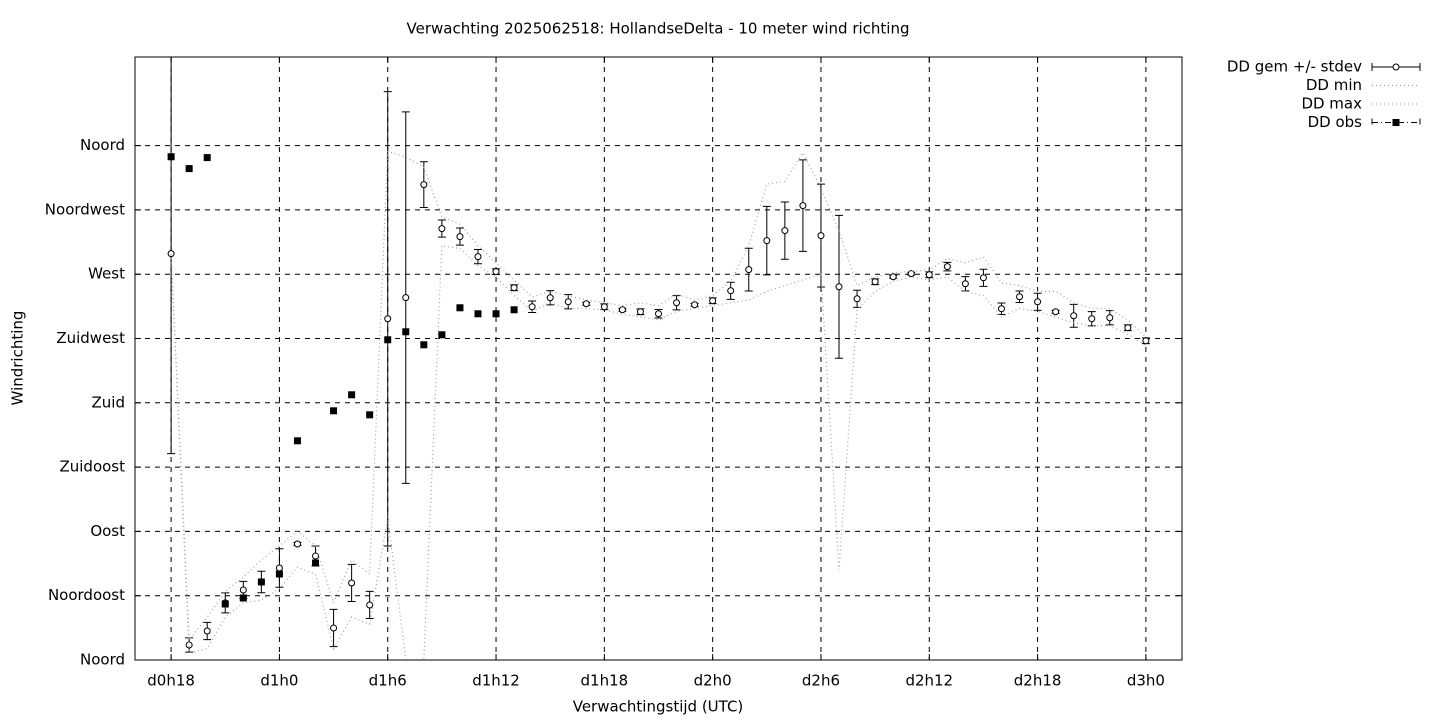 The width and height of the screenshot is (1440, 720). I want to click on x-axis-label: Verwachtingstijd (UTC), so click(658, 707).